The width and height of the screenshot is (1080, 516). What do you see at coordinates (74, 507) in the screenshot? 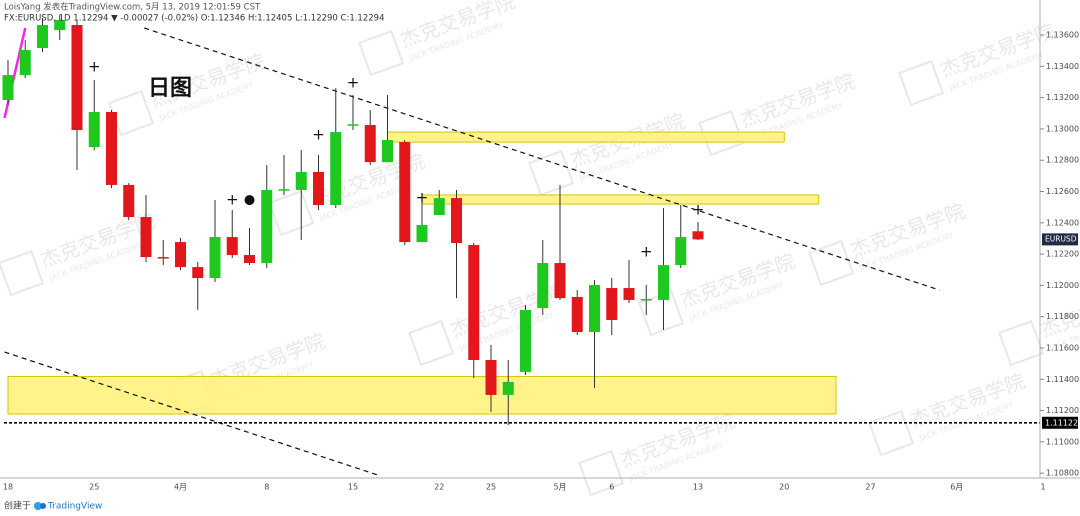
I see `footer-brand: TradingView` at bounding box center [74, 507].